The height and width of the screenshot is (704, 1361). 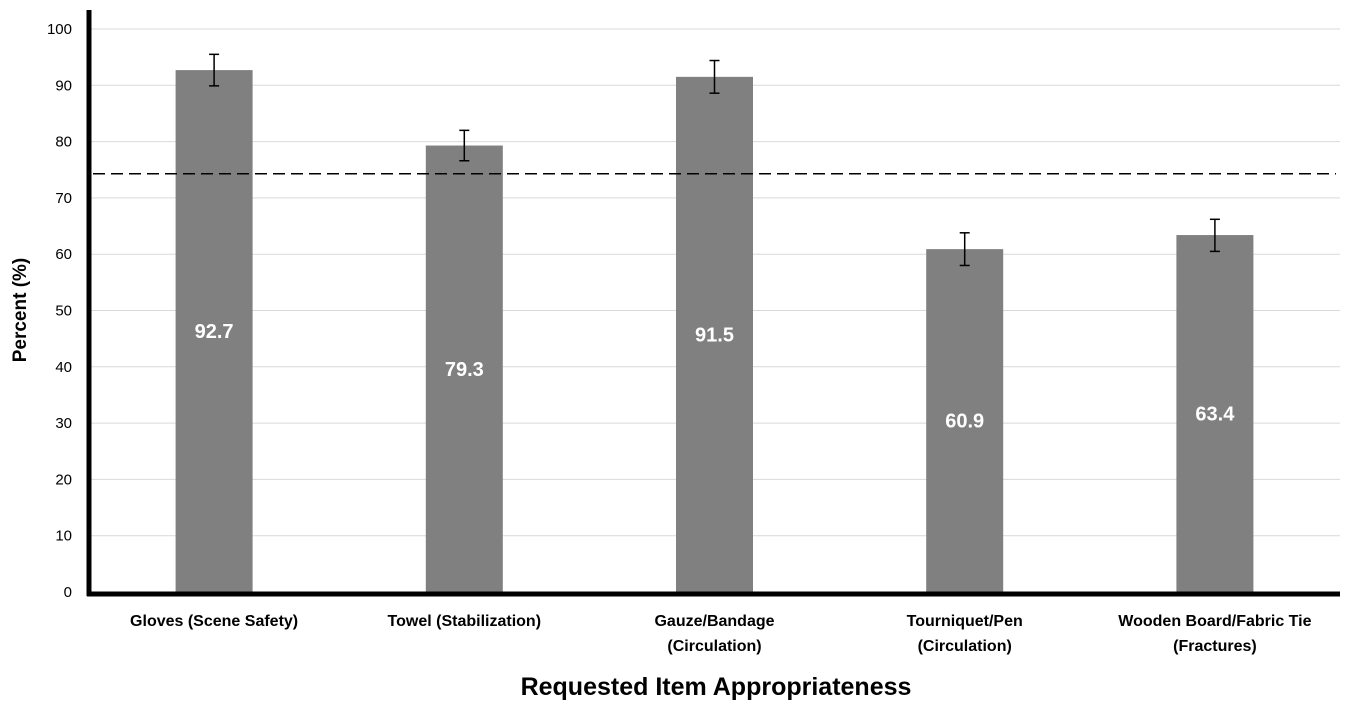 I want to click on x-tick-label: Gauze/Bandage (Circulation), so click(x=714, y=634).